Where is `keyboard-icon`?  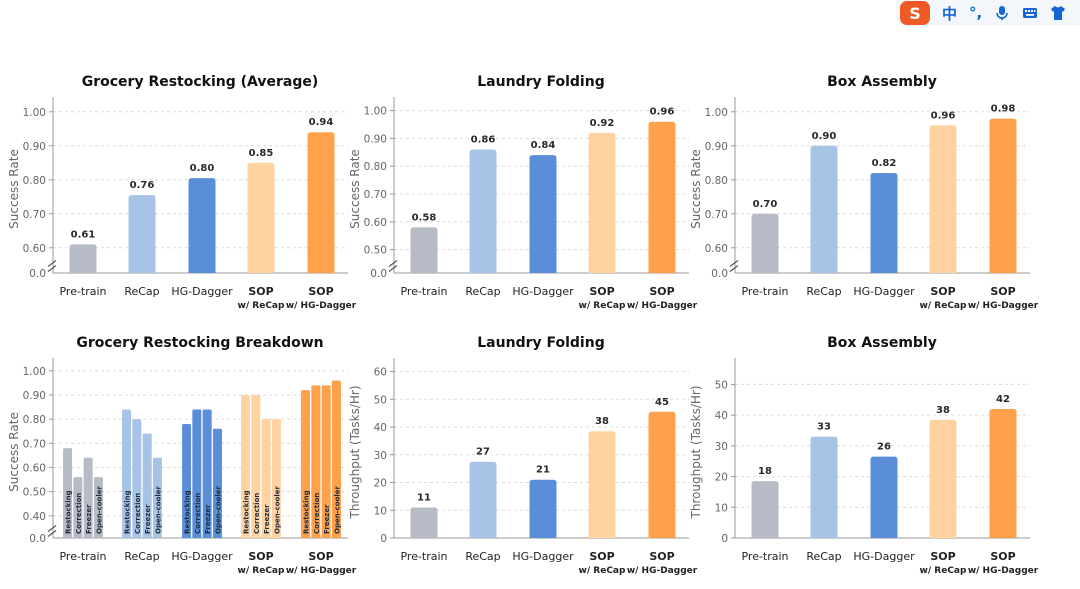 keyboard-icon is located at coordinates (1030, 13).